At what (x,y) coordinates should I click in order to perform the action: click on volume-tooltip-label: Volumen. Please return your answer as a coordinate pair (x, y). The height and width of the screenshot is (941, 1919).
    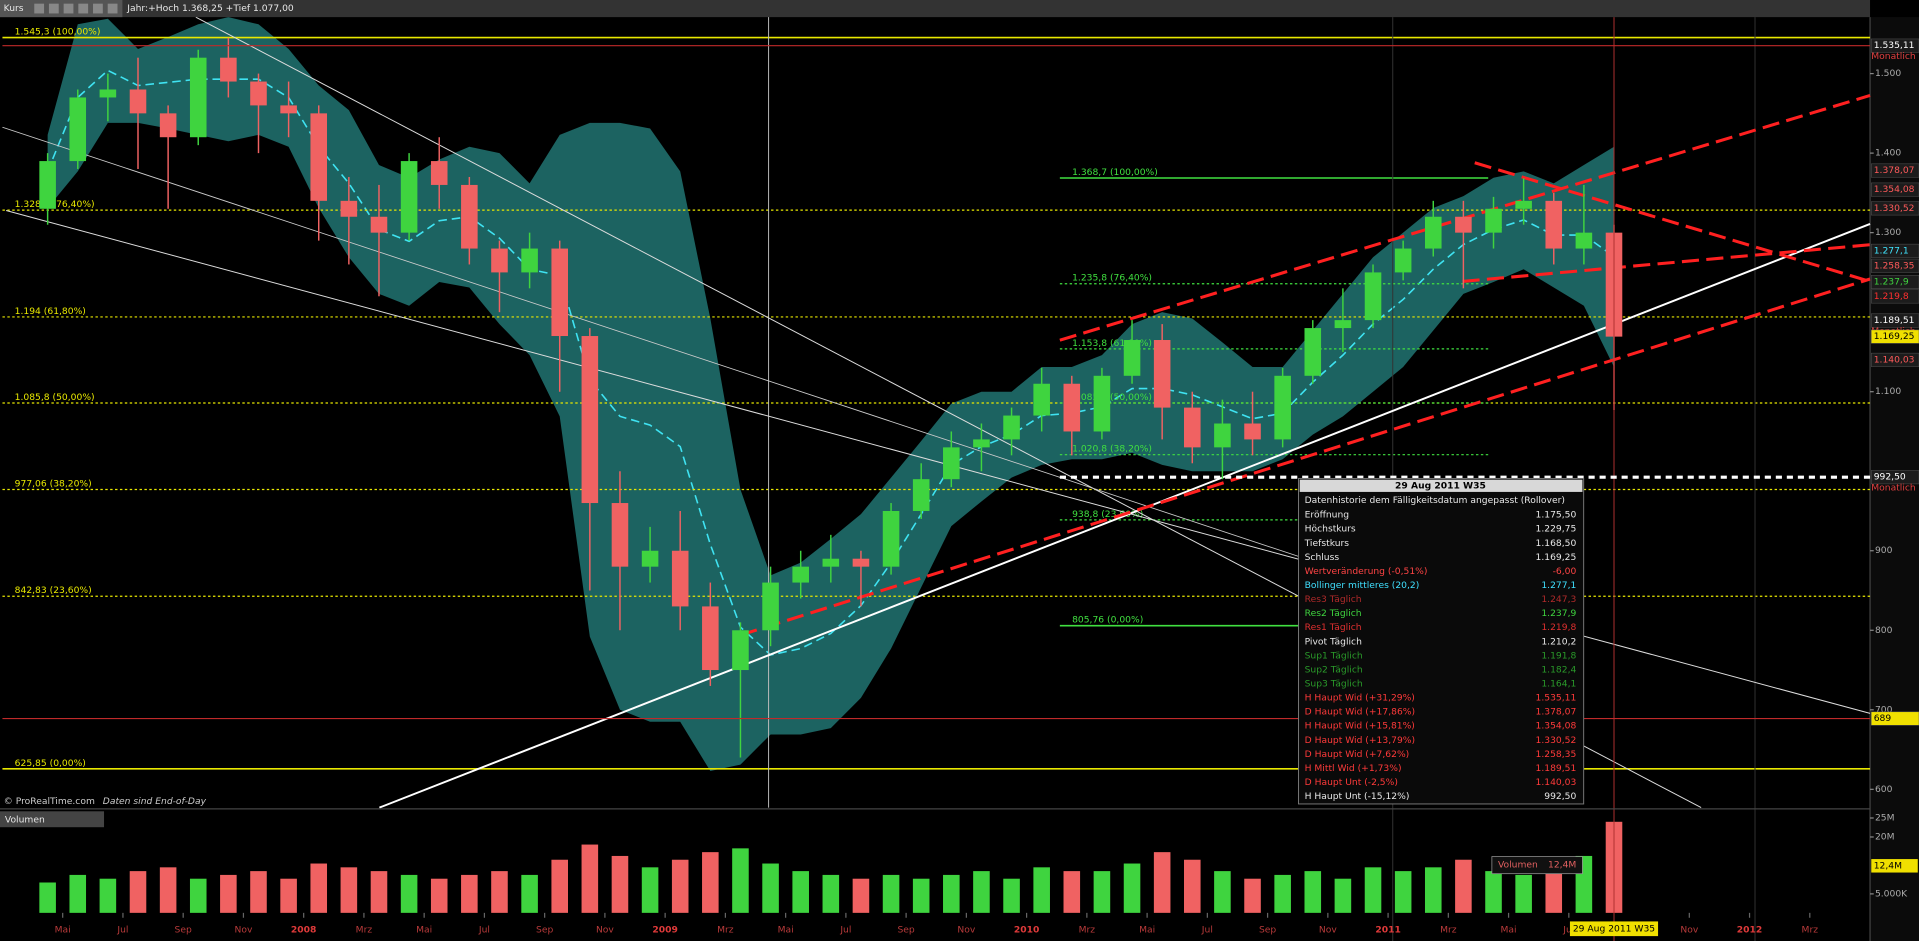
    Looking at the image, I should click on (1518, 865).